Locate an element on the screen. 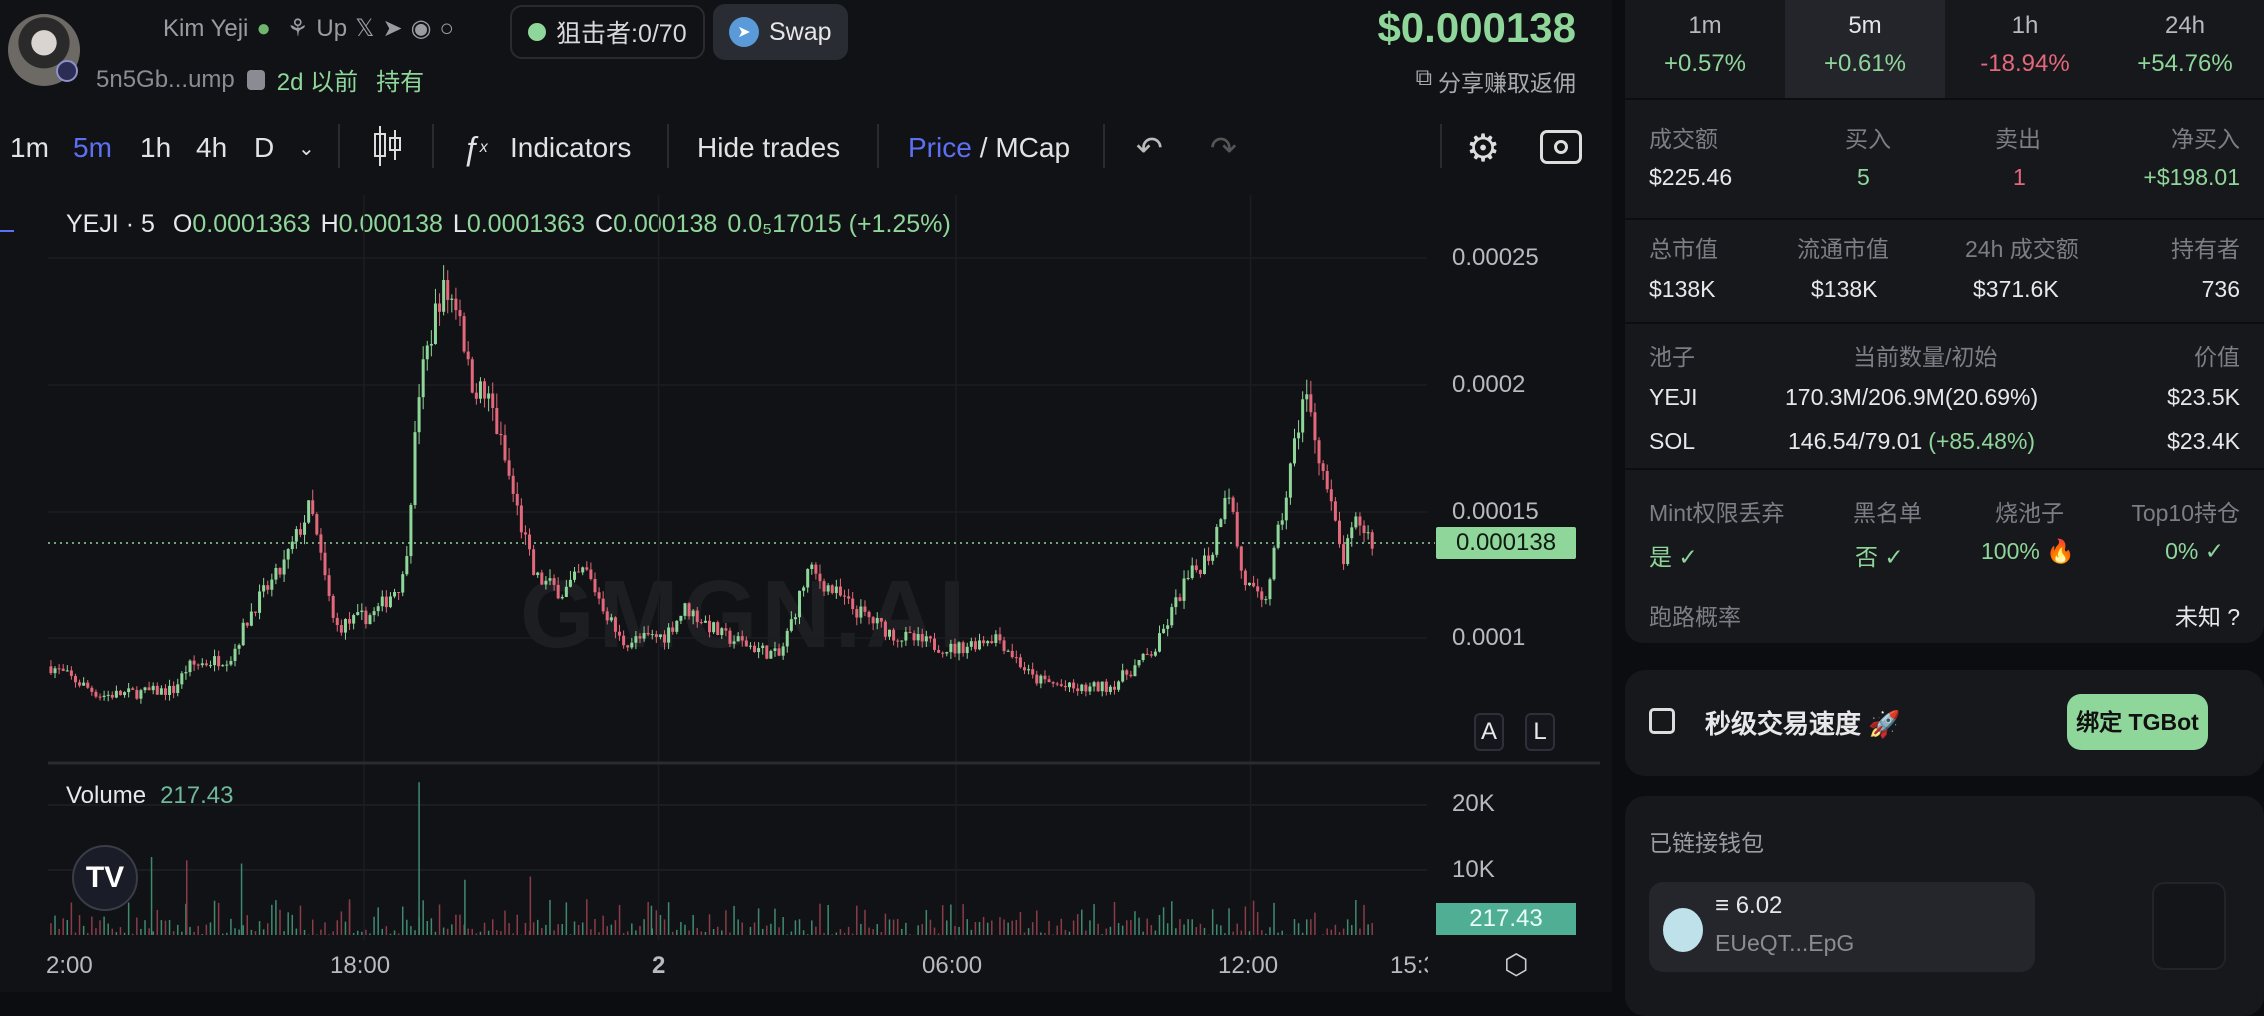 This screenshot has width=2264, height=1016. close-label: C is located at coordinates (604, 224).